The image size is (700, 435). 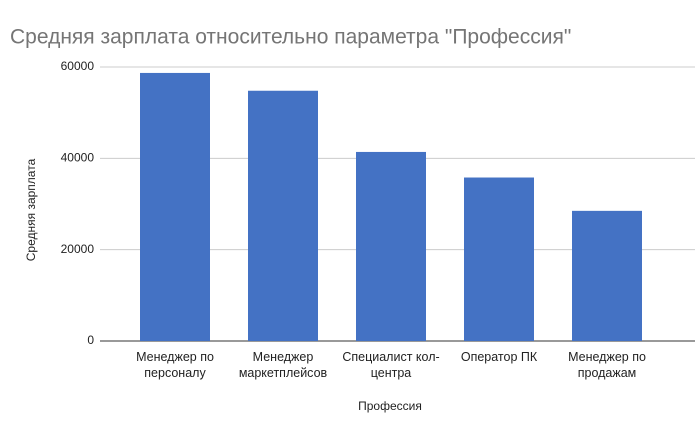 What do you see at coordinates (90, 340) in the screenshot?
I see `y-tick-label: 0` at bounding box center [90, 340].